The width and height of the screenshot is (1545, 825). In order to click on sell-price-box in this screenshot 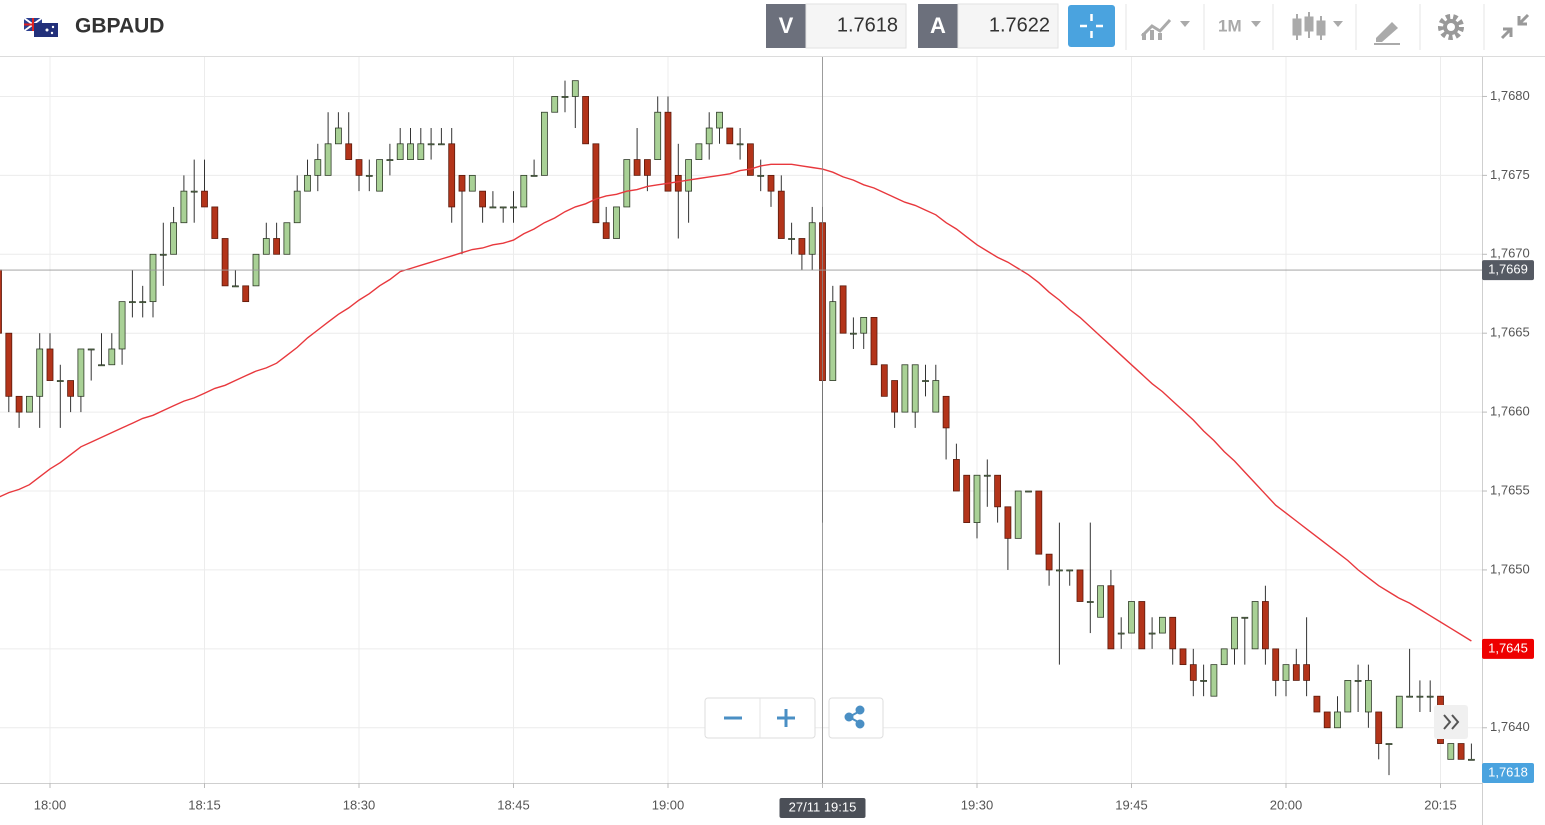, I will do `click(856, 26)`.